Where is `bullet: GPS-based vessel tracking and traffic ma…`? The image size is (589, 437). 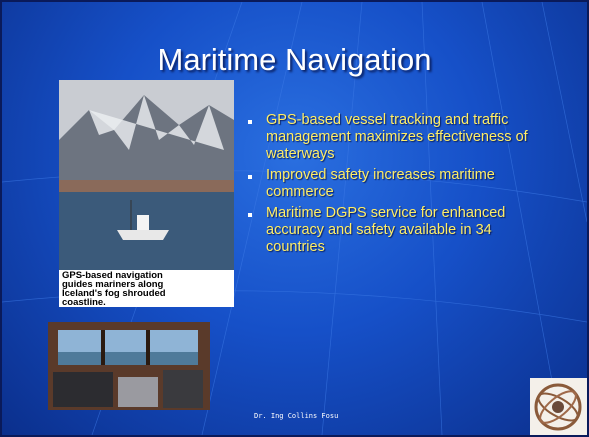 bullet: GPS-based vessel tracking and traffic ma… is located at coordinates (396, 137).